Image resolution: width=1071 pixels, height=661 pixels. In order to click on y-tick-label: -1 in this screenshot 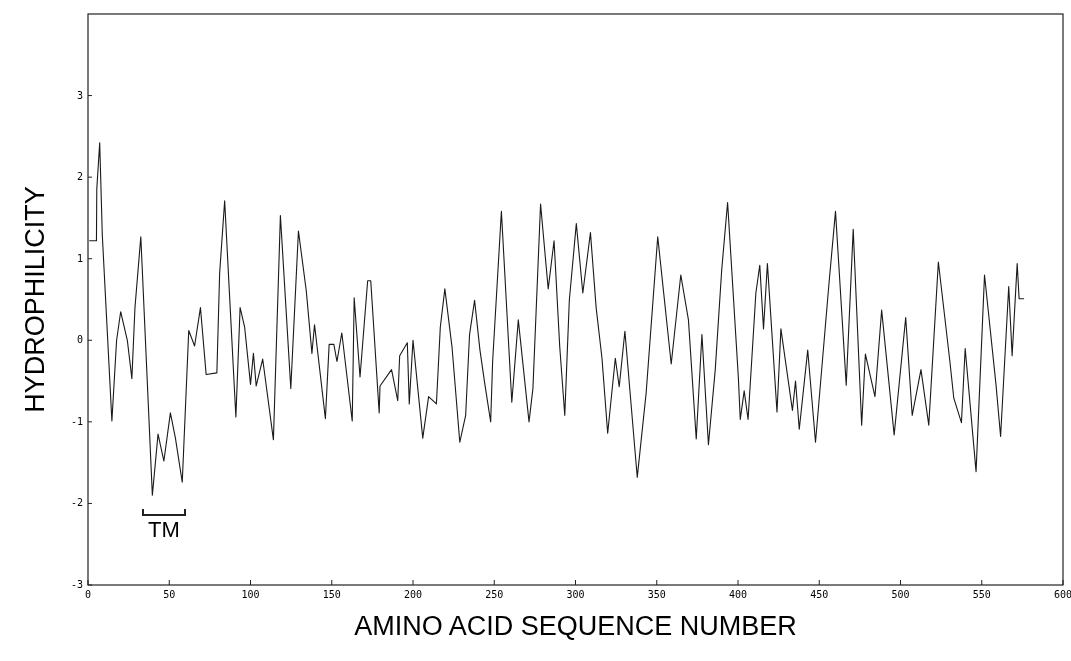, I will do `click(76, 421)`.